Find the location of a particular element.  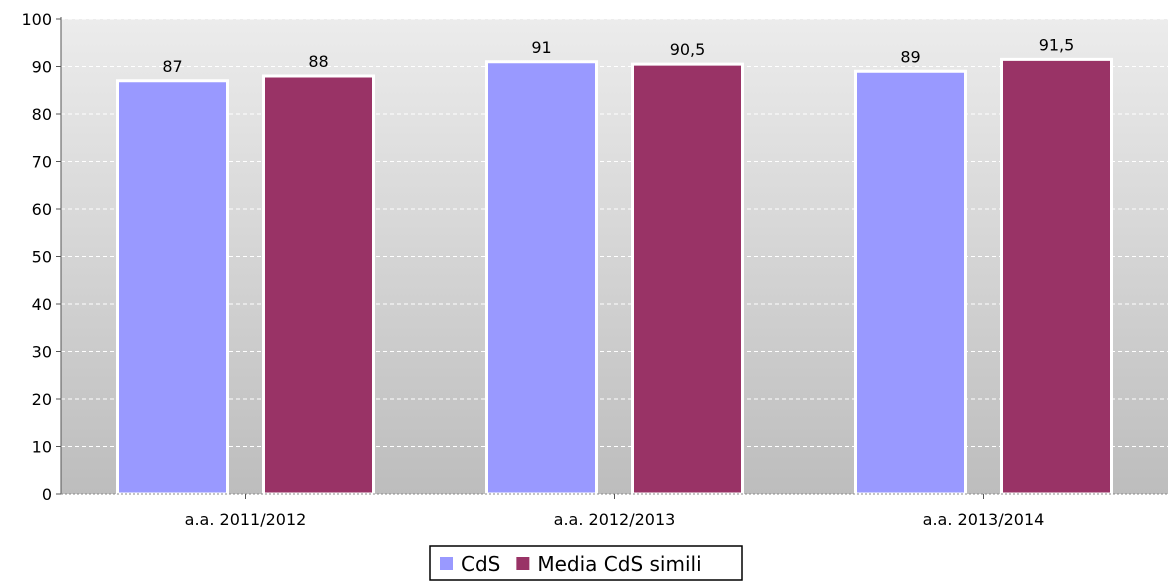

x-tick-label: a.a. 2011/2012 is located at coordinates (246, 519).